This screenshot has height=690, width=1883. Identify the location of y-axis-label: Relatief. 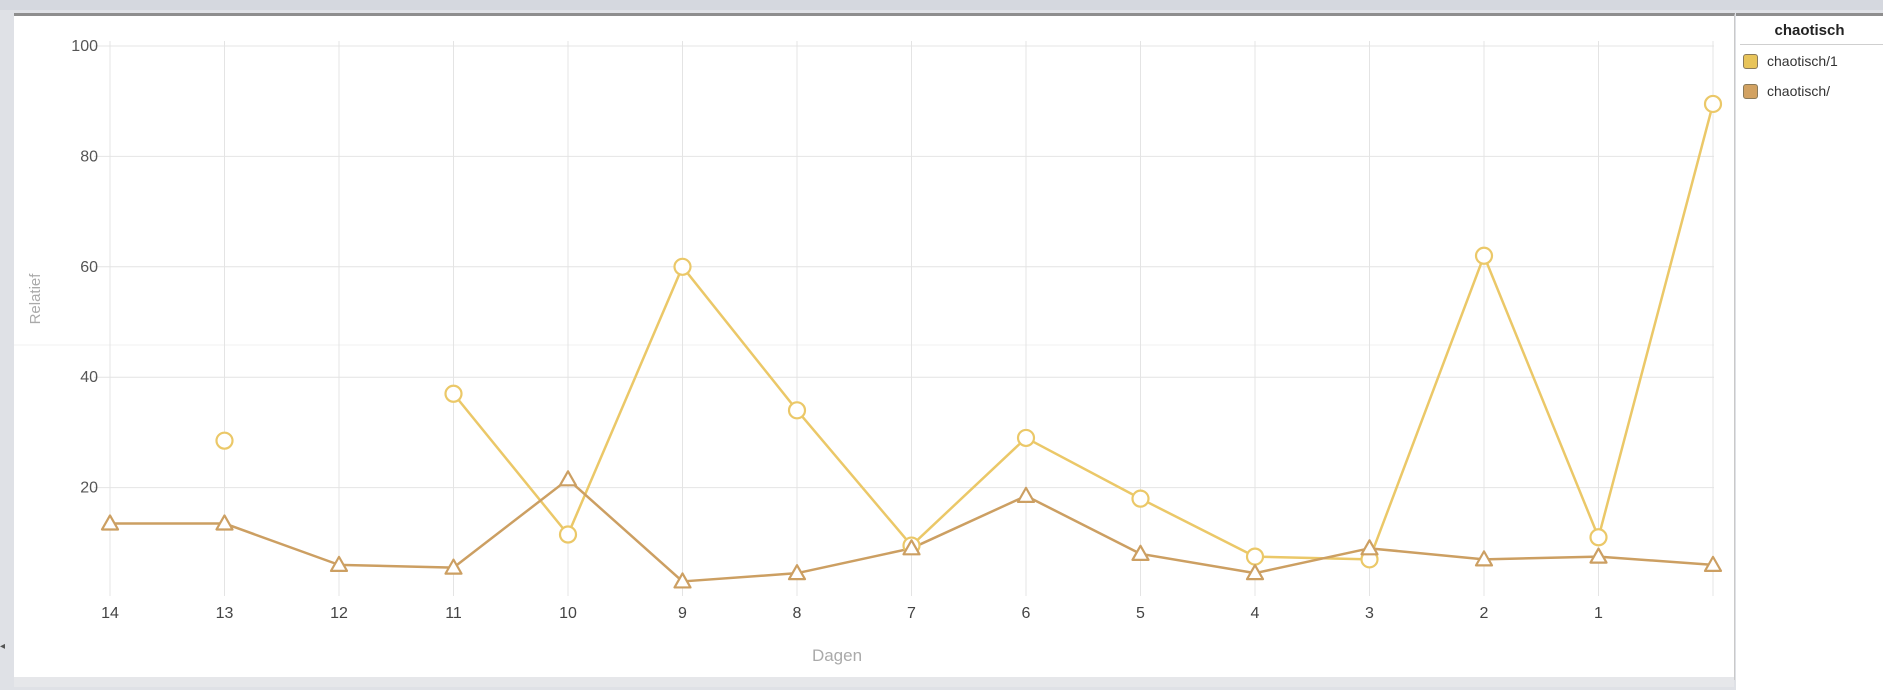
(35, 299).